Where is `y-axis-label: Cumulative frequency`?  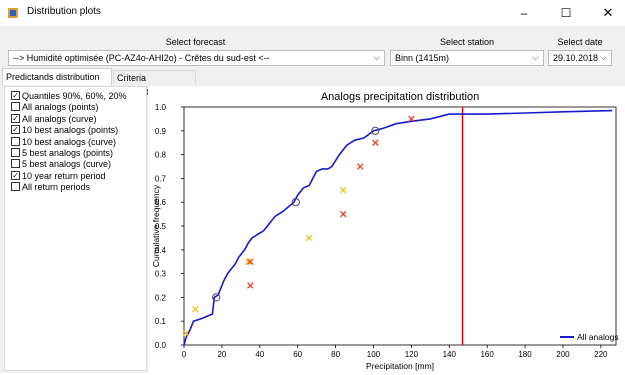
y-axis-label: Cumulative frequency is located at coordinates (156, 225).